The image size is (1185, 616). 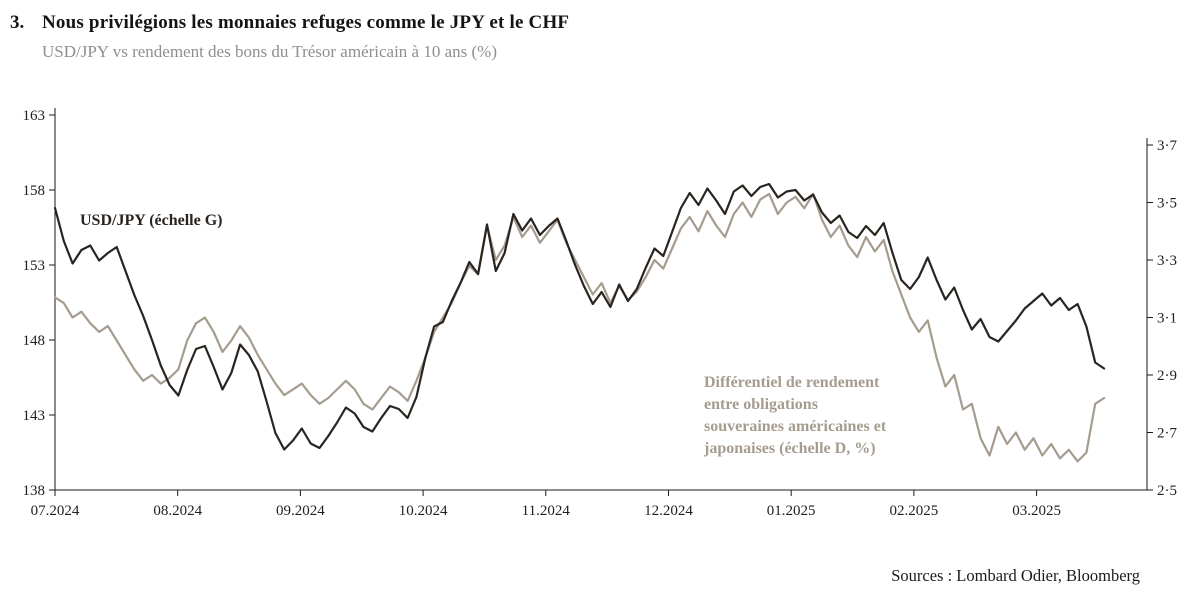 I want to click on x-axis-tick-label: 02.2025, so click(x=914, y=511).